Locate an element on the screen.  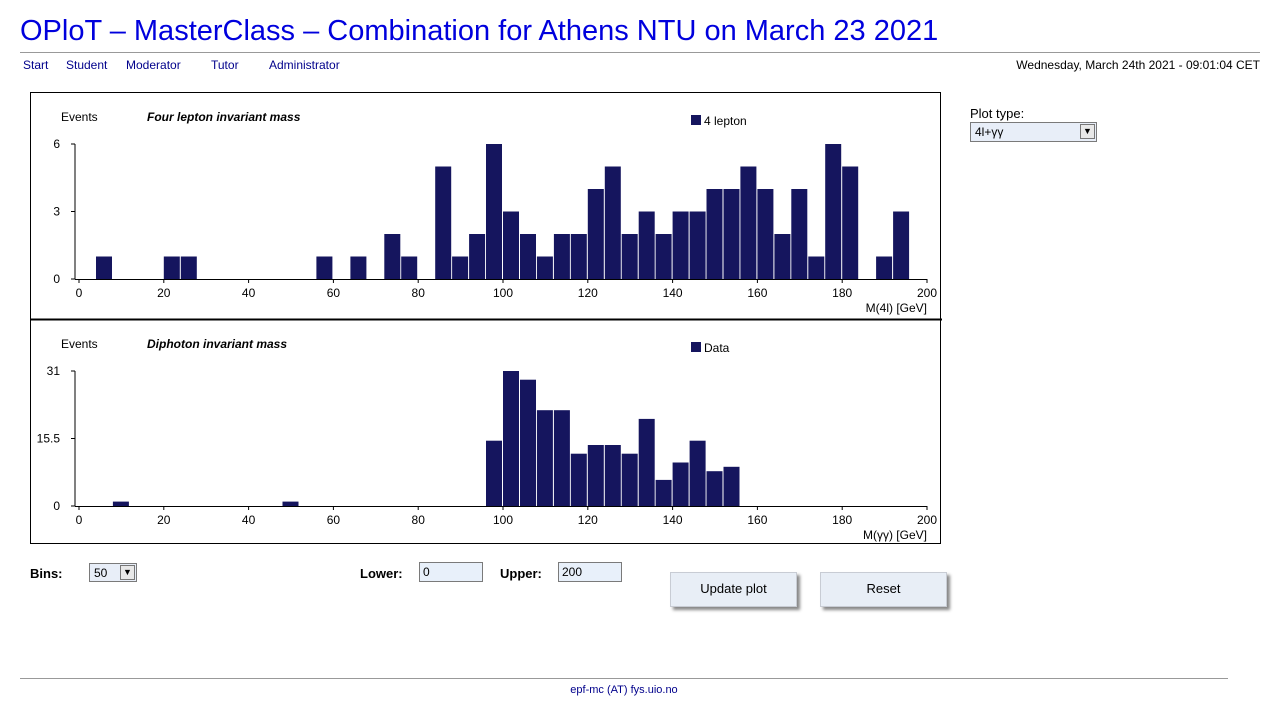
upper-label: Upper: is located at coordinates (521, 573).